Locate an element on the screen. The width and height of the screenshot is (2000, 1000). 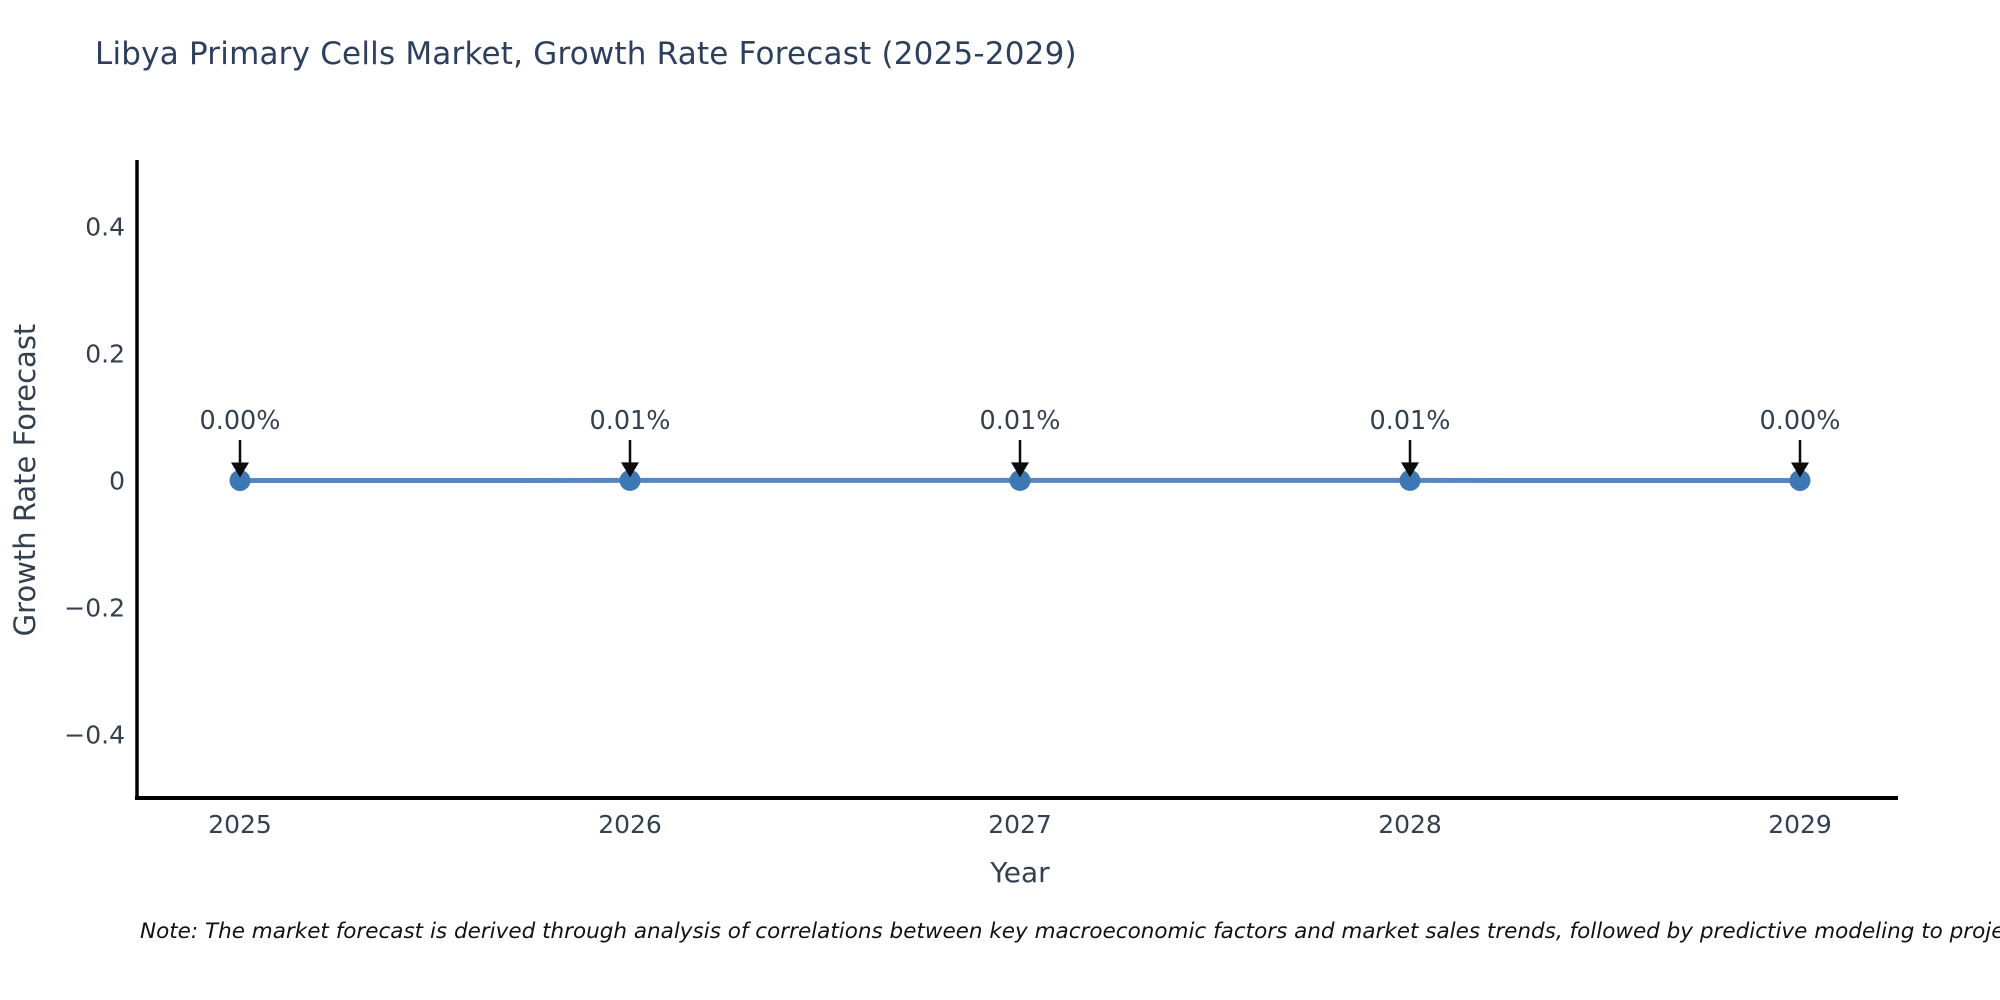
x-tick-label: 2027 is located at coordinates (1020, 824).